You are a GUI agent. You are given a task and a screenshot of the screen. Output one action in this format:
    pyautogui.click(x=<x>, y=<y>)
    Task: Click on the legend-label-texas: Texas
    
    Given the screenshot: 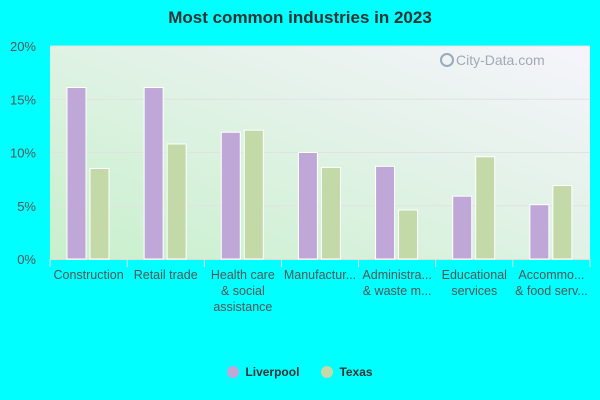 What is the action you would take?
    pyautogui.click(x=356, y=372)
    